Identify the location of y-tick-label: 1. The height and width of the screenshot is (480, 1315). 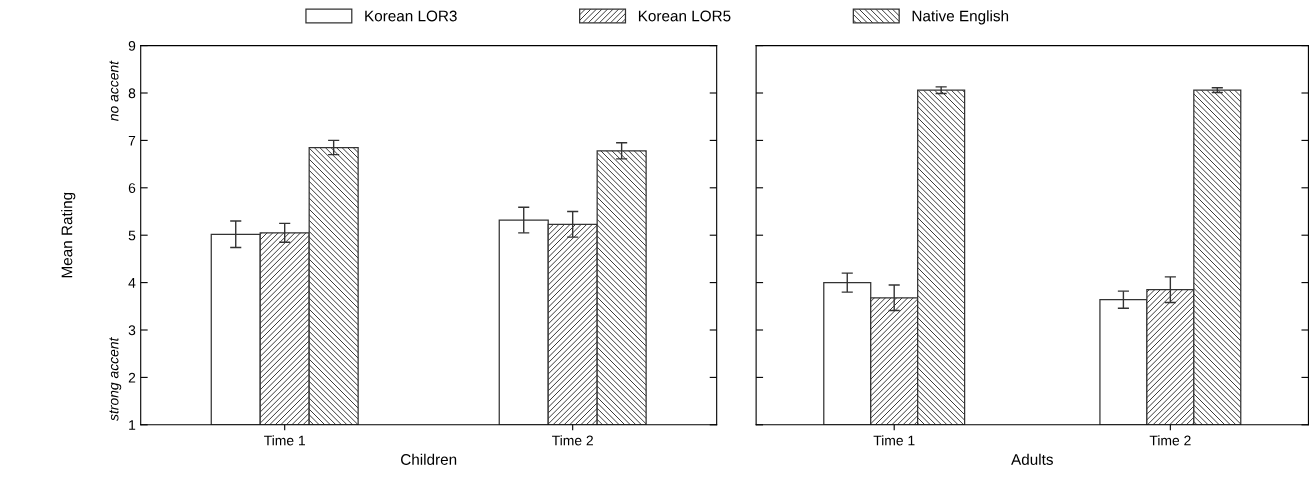
(132, 425).